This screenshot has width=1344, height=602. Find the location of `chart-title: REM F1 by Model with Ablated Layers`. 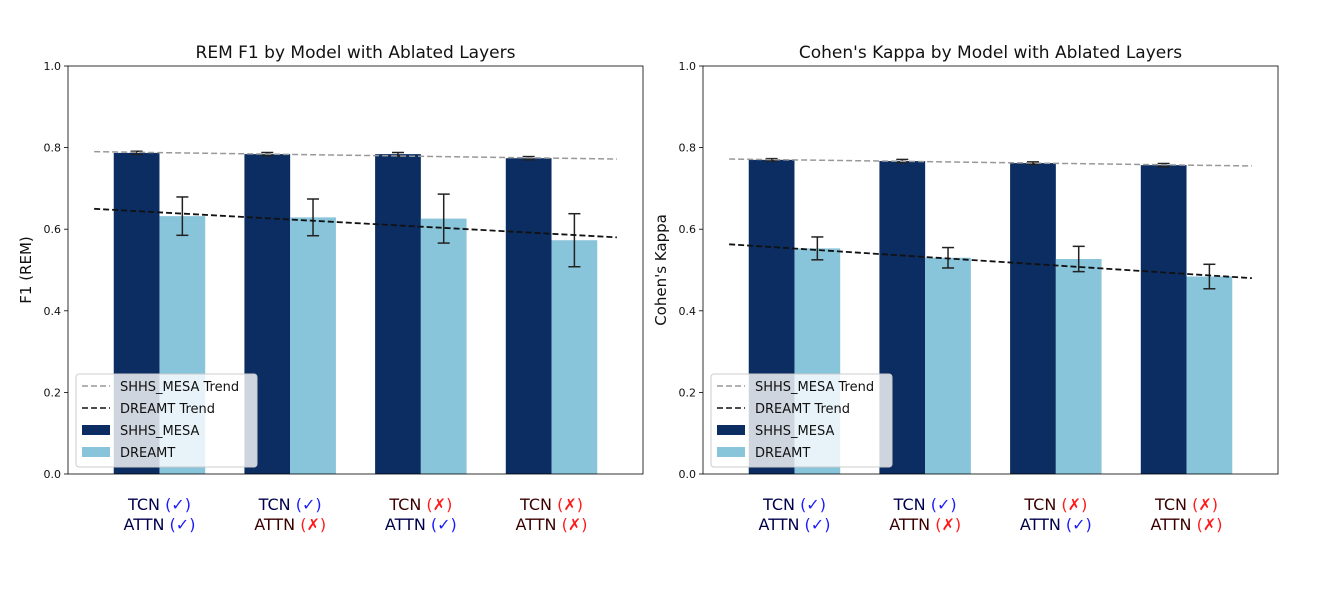

chart-title: REM F1 by Model with Ablated Layers is located at coordinates (356, 53).